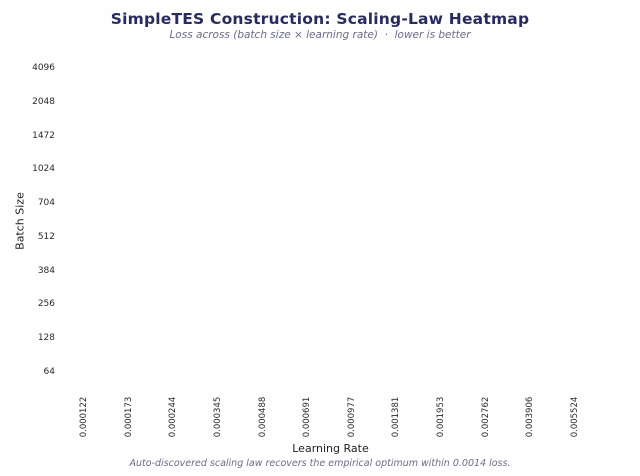 The width and height of the screenshot is (640, 476). What do you see at coordinates (396, 417) in the screenshot?
I see `x-tick-label: 0.001381` at bounding box center [396, 417].